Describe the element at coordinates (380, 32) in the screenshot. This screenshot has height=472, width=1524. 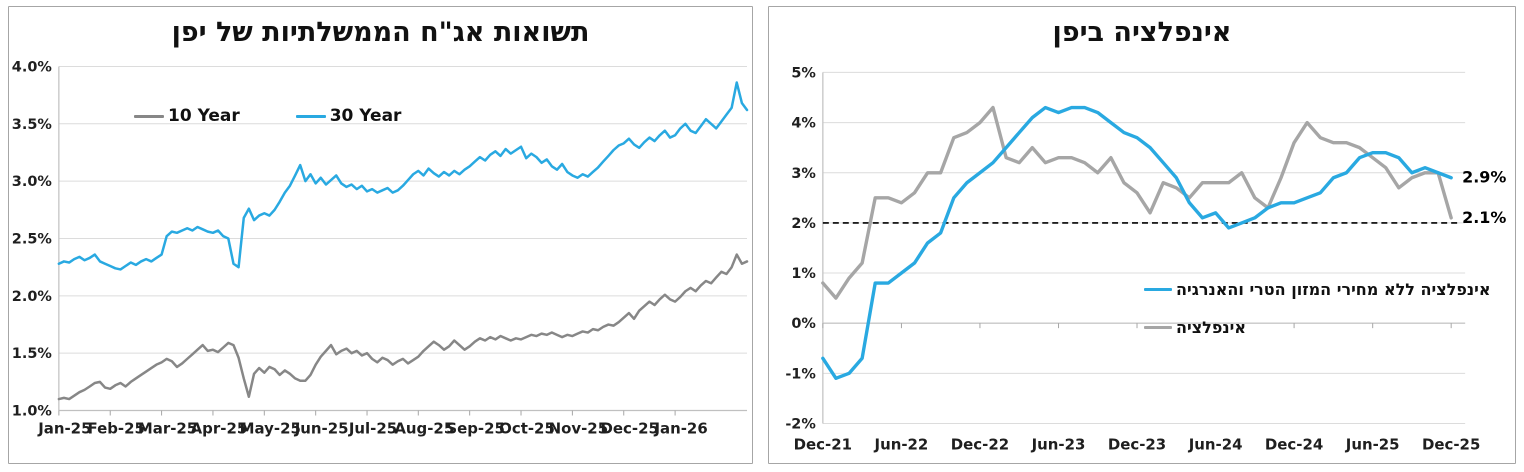
I see `bond-yields-chart-title: תשואות אג"ח הממשלתיות של יפן` at that location.